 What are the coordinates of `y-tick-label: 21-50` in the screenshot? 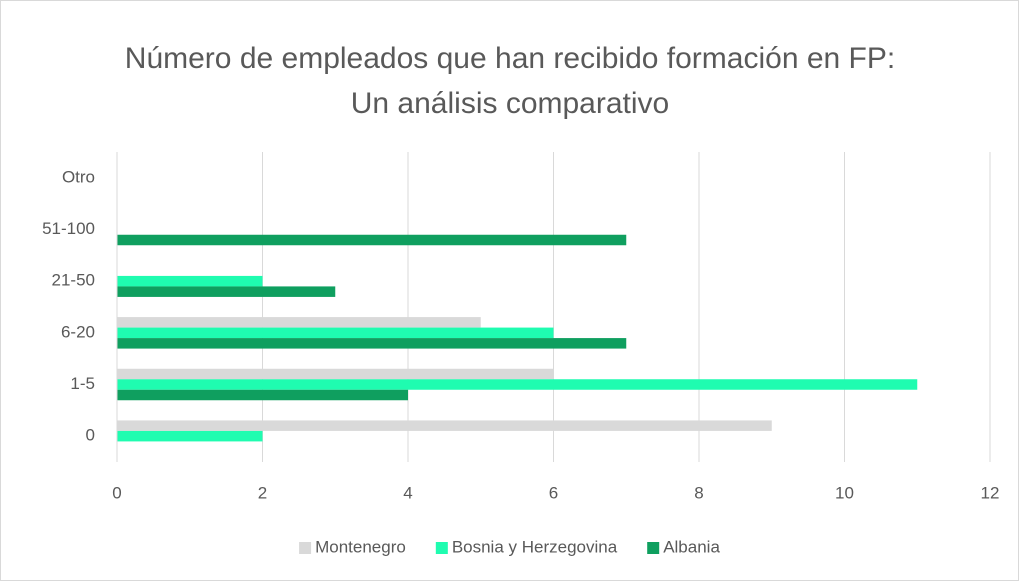 It's located at (73, 280).